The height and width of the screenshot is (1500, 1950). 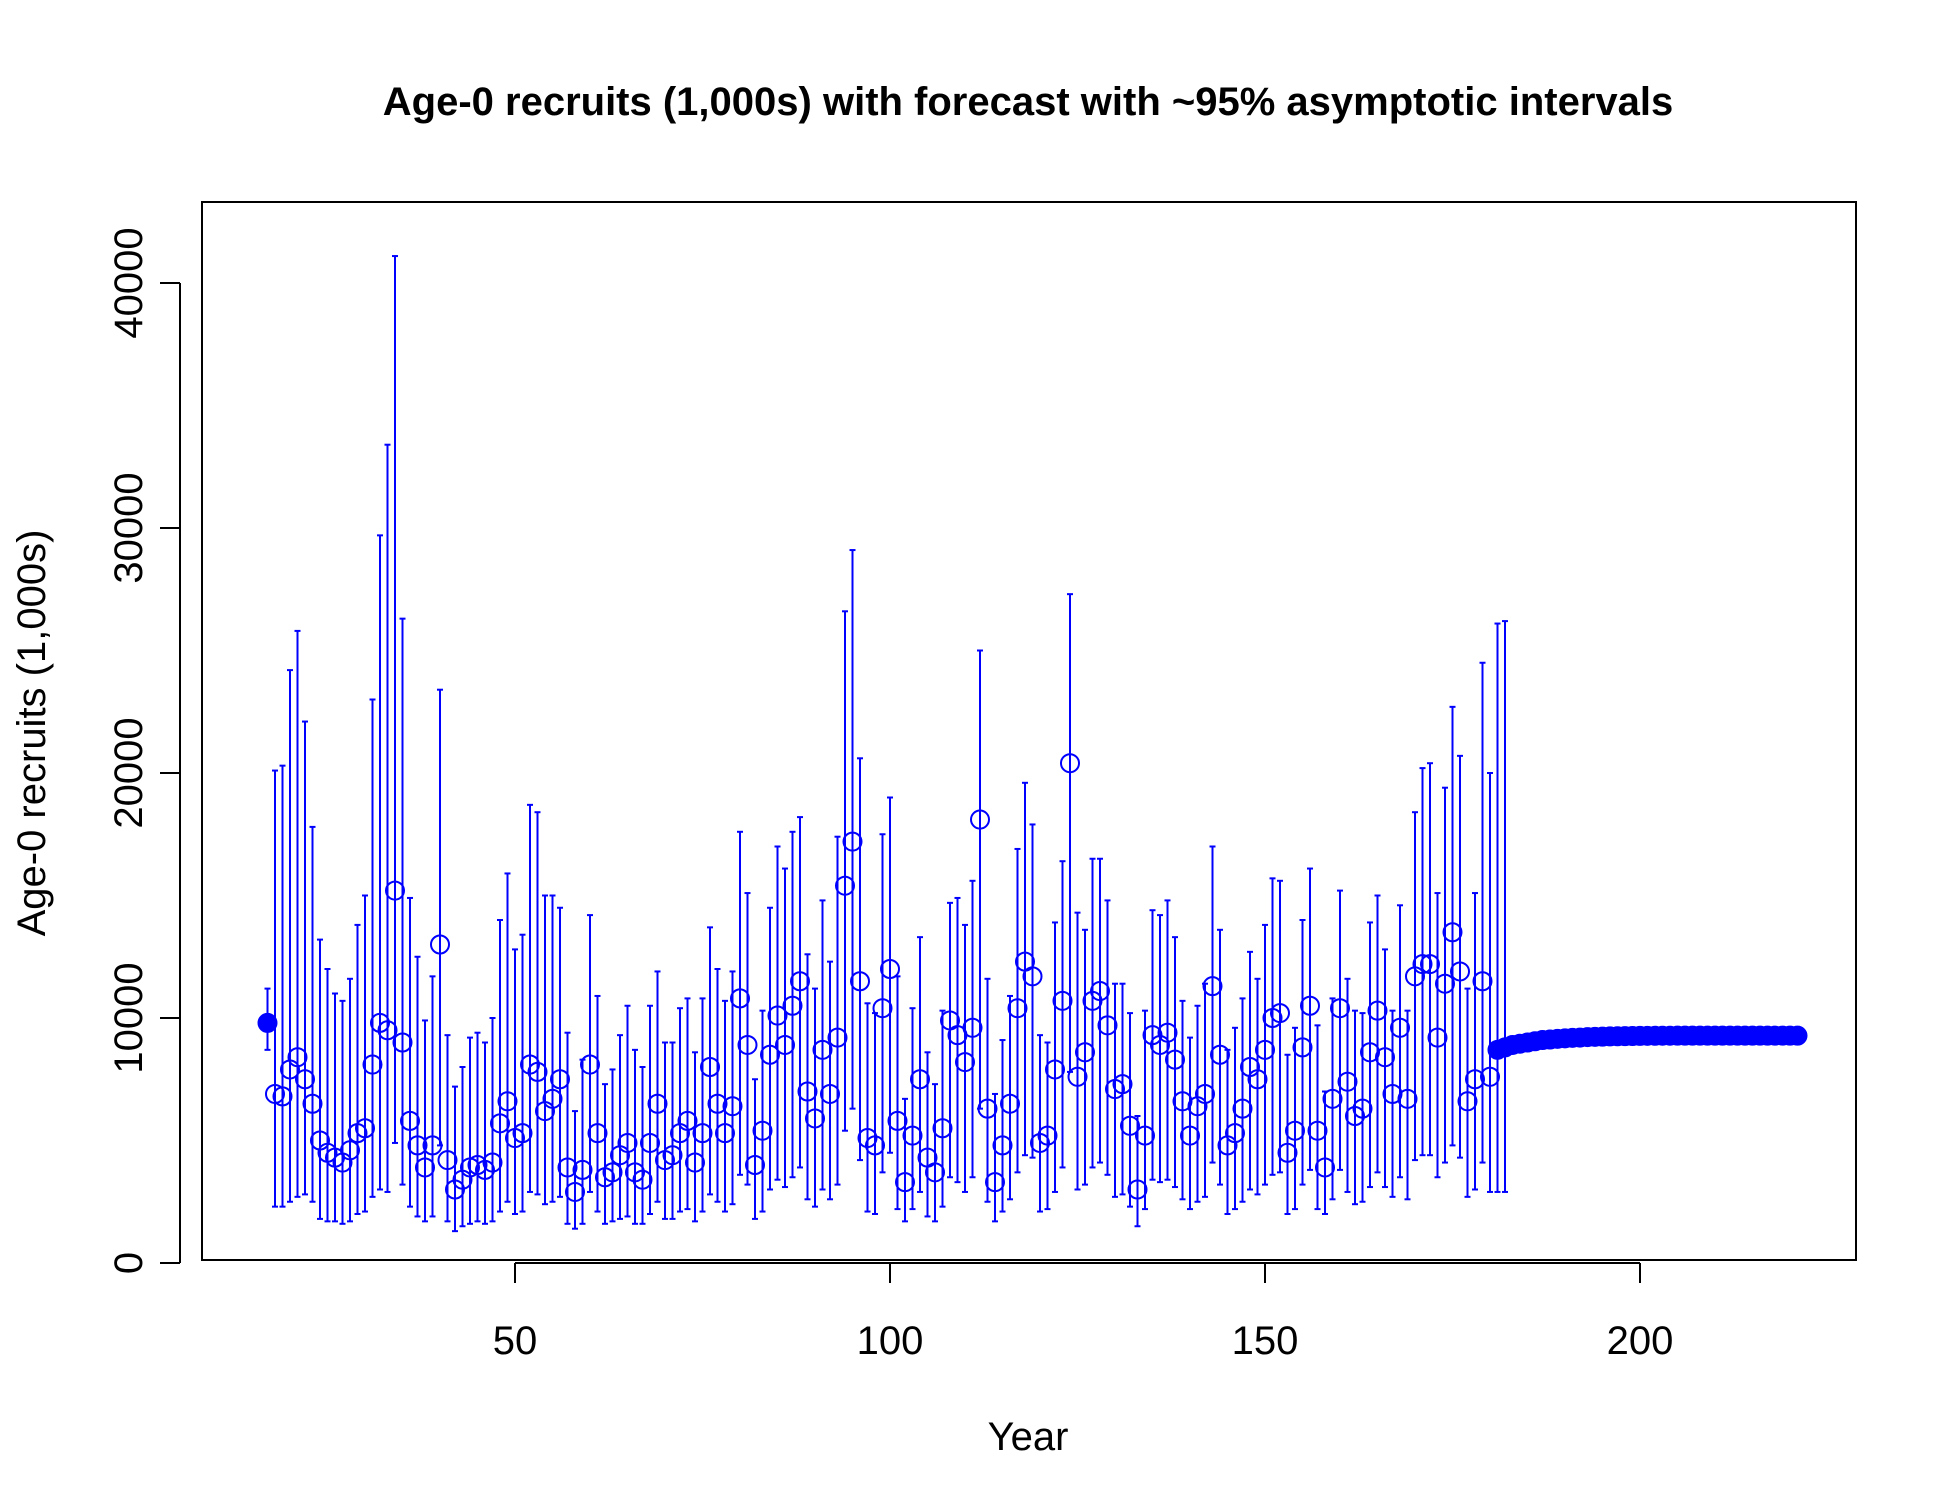 I want to click on forecast-point, so click(x=1797, y=1035).